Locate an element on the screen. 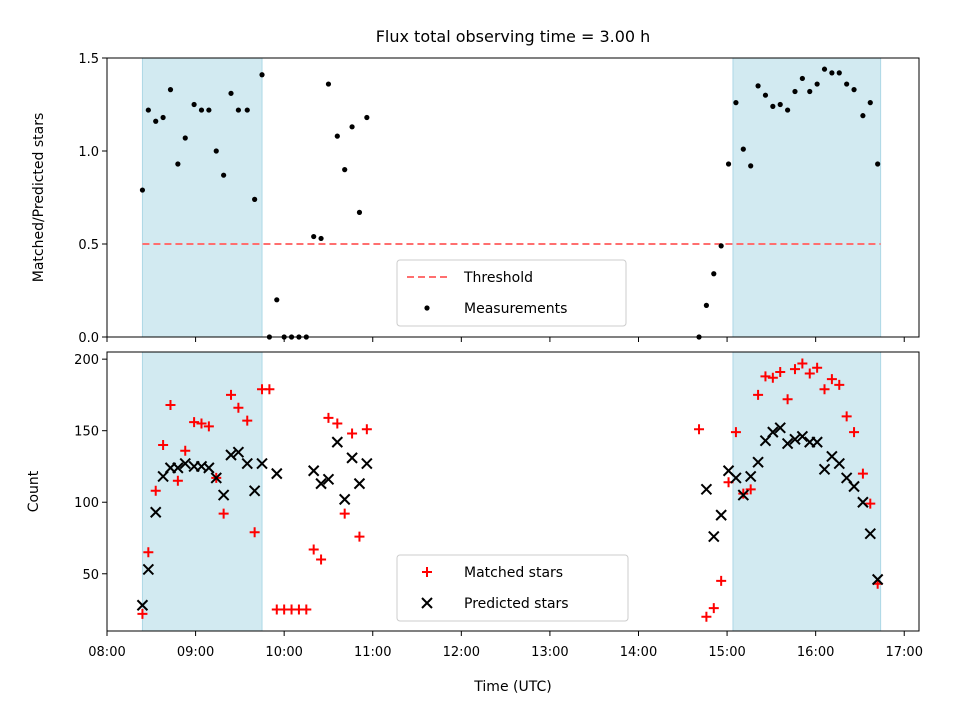 This screenshot has width=960, height=724. x-axis-label: Time (UTC) is located at coordinates (512, 687).